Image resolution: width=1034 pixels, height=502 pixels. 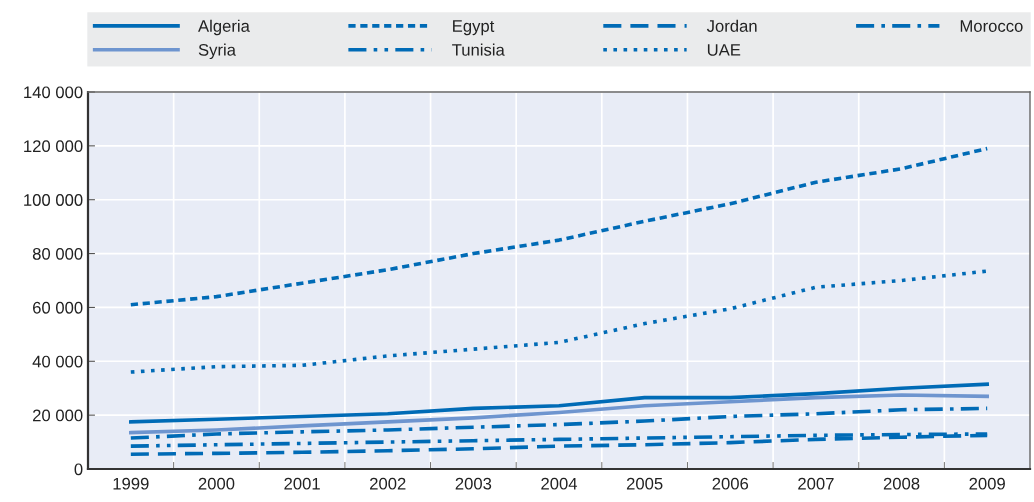 What do you see at coordinates (224, 27) in the screenshot?
I see `legend-label: Algeria` at bounding box center [224, 27].